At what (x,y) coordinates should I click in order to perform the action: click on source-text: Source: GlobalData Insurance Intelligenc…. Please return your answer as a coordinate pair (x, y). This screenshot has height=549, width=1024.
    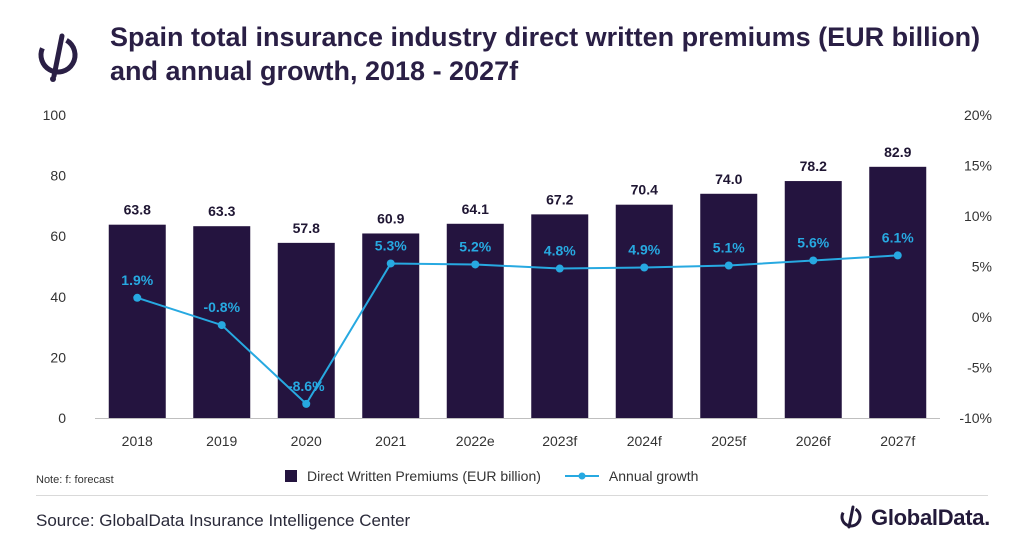
    Looking at the image, I should click on (223, 520).